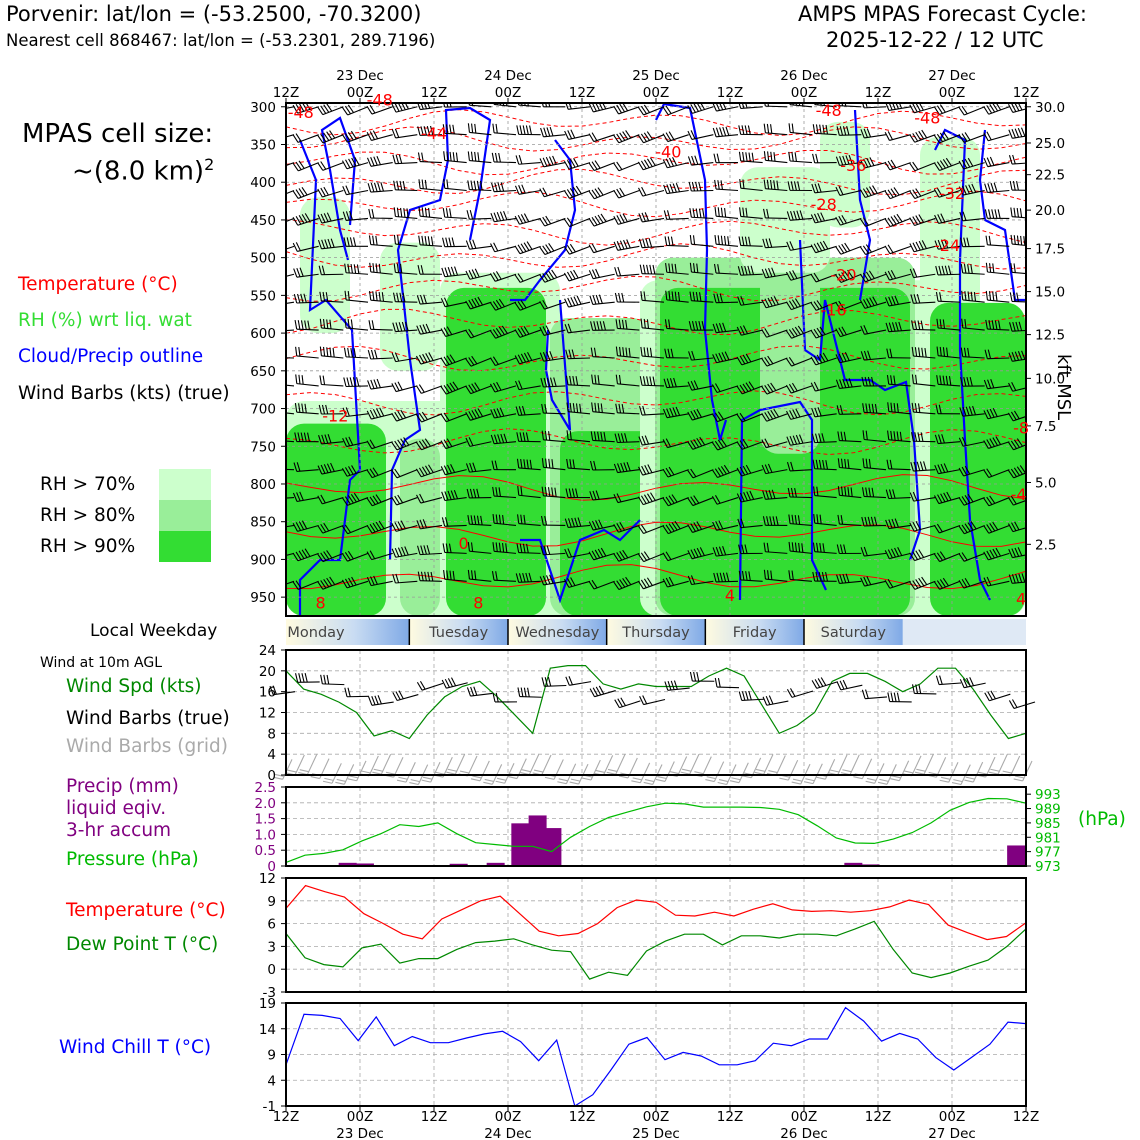 The image size is (1140, 1140). I want to click on isotherm-label: -16, so click(834, 310).